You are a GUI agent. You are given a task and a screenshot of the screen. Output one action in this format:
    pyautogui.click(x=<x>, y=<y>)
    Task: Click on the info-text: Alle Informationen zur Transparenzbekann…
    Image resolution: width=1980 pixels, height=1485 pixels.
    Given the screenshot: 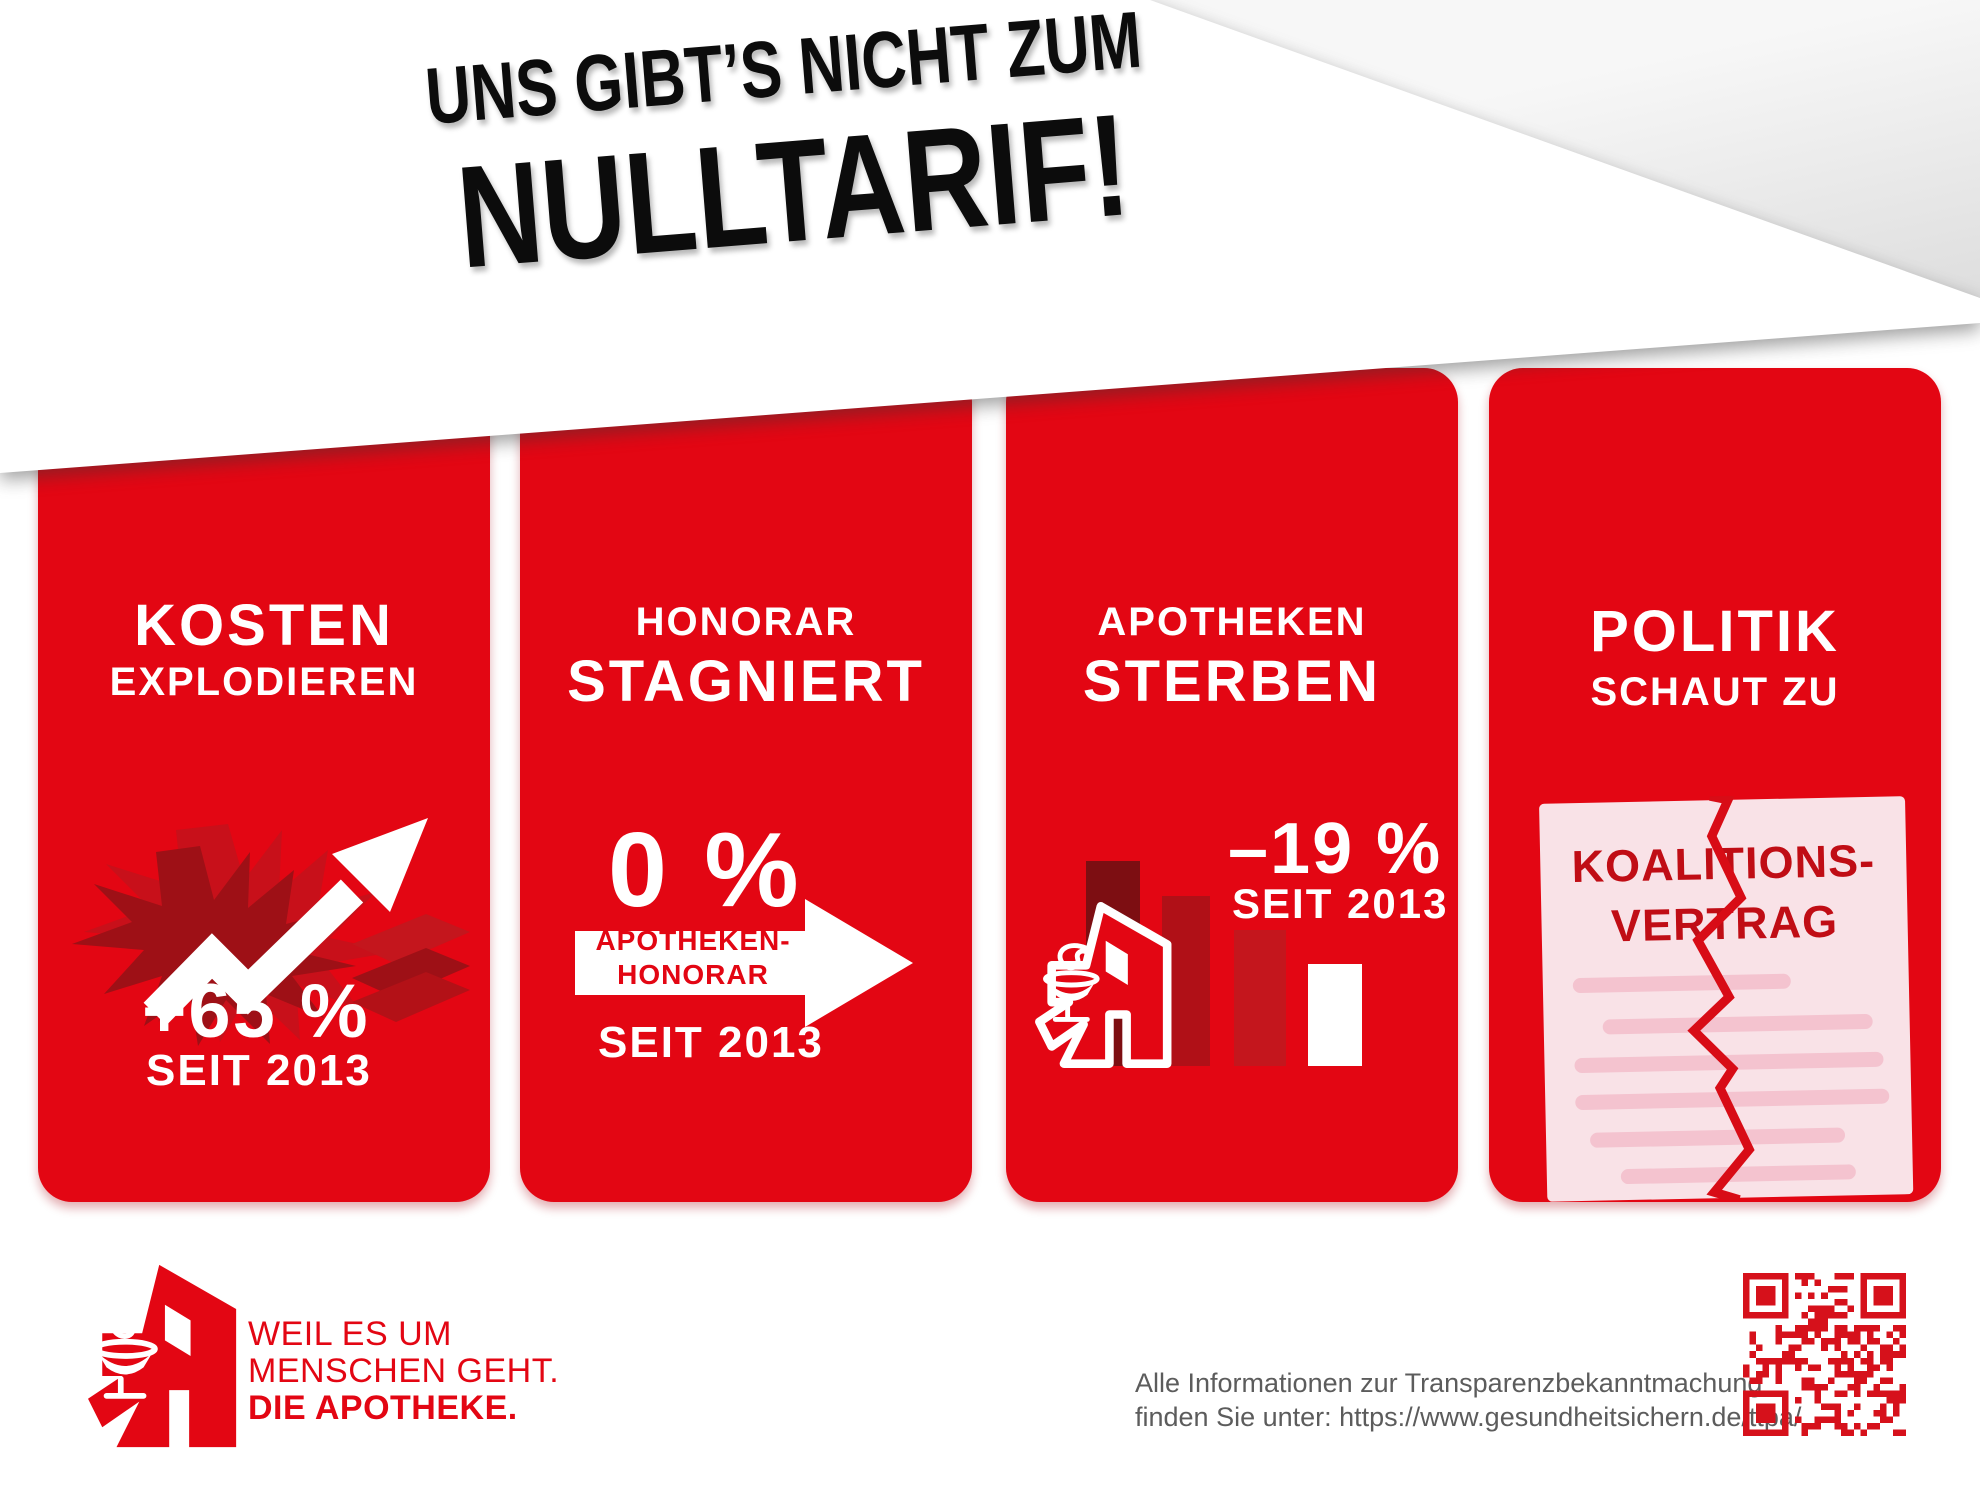 What is the action you would take?
    pyautogui.click(x=1468, y=1400)
    